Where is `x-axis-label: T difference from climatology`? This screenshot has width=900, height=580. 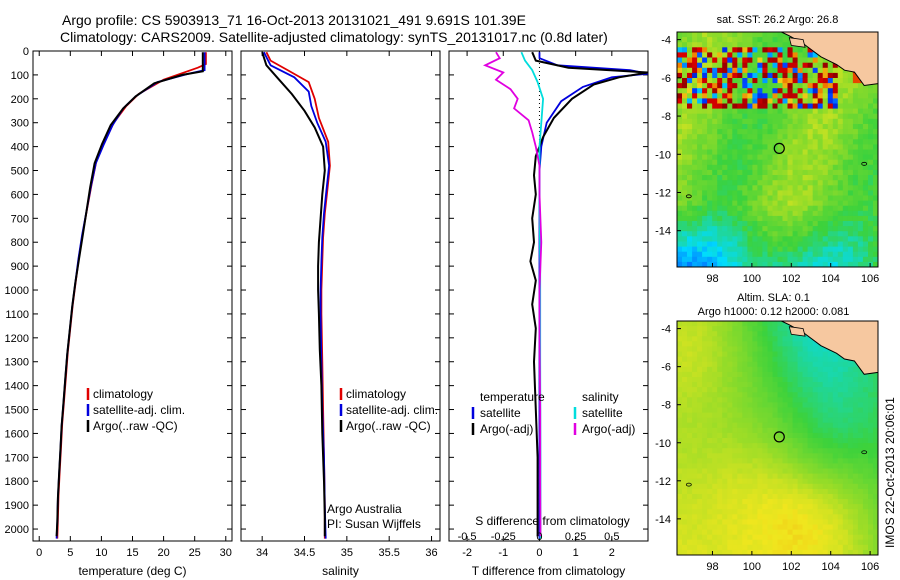
x-axis-label: T difference from climatology is located at coordinates (549, 571).